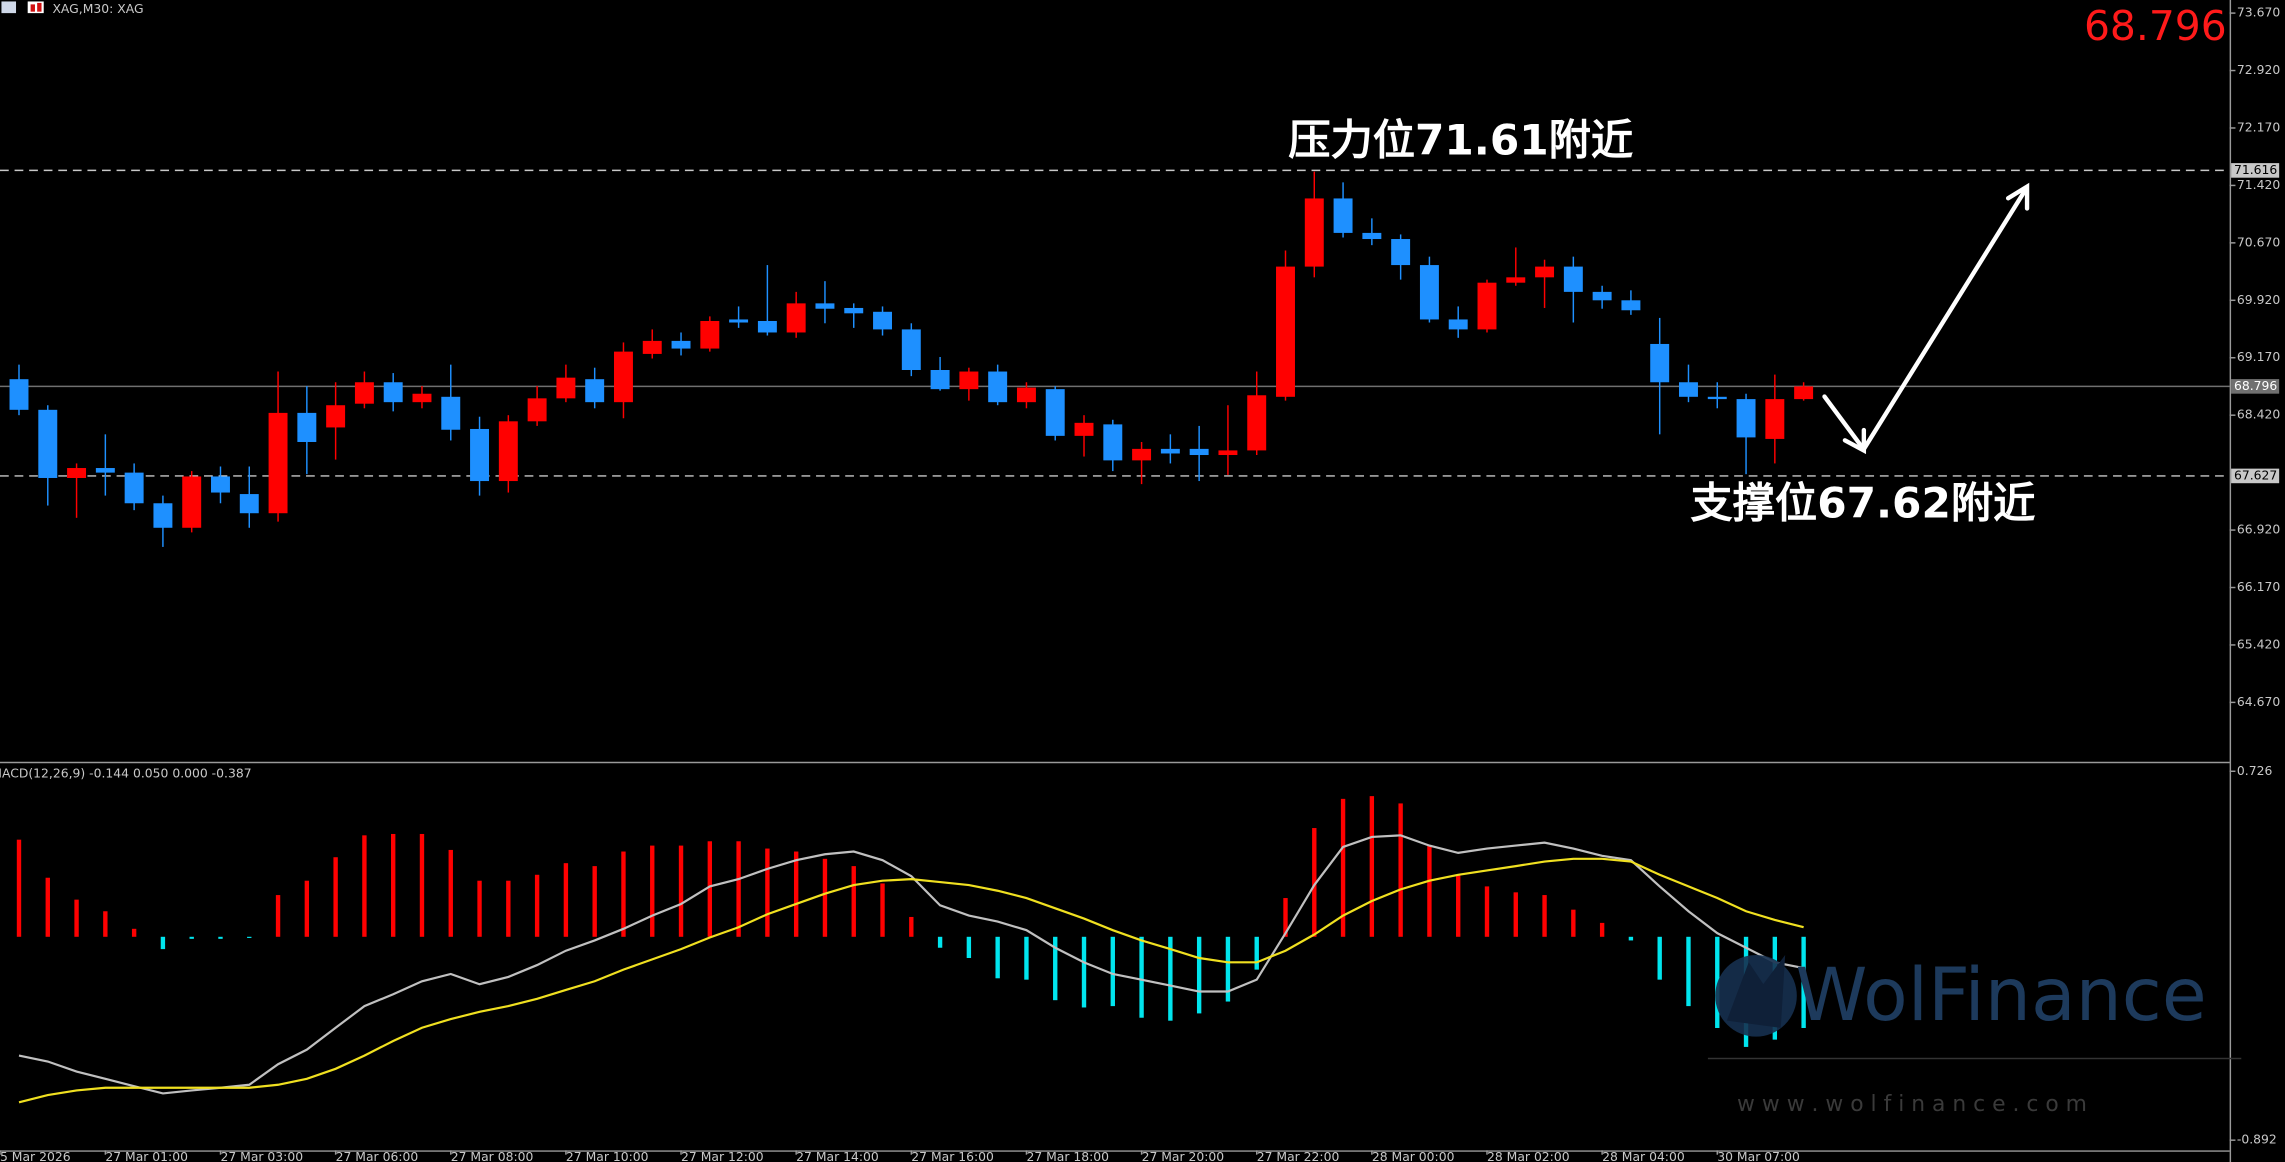 This screenshot has height=1162, width=2285. What do you see at coordinates (2258, 702) in the screenshot?
I see `y-tick-label: 64.670` at bounding box center [2258, 702].